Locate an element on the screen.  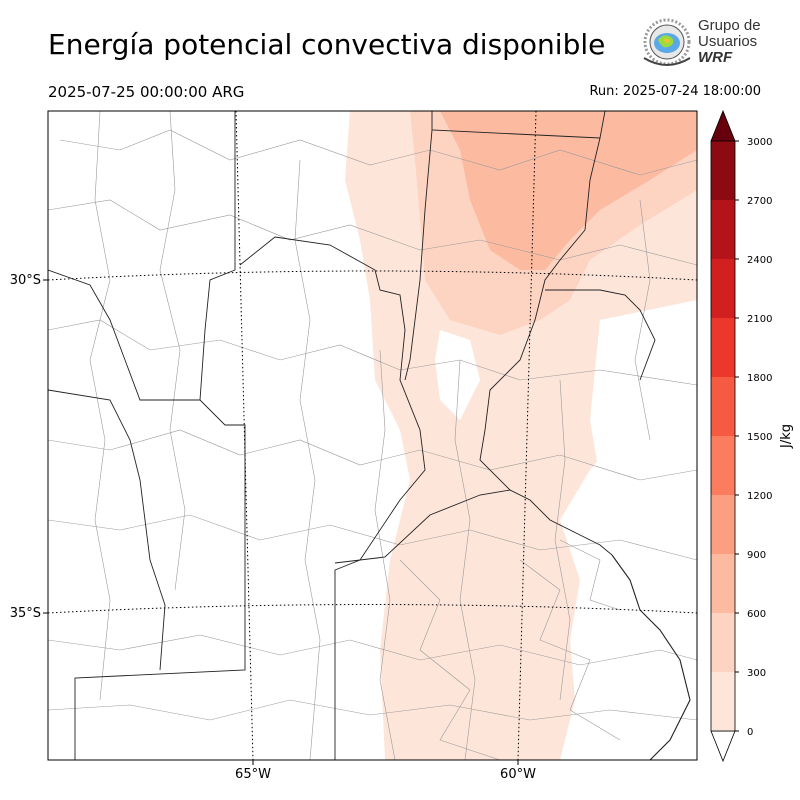
colorbar-tick-label: 900 is located at coordinates (756, 555).